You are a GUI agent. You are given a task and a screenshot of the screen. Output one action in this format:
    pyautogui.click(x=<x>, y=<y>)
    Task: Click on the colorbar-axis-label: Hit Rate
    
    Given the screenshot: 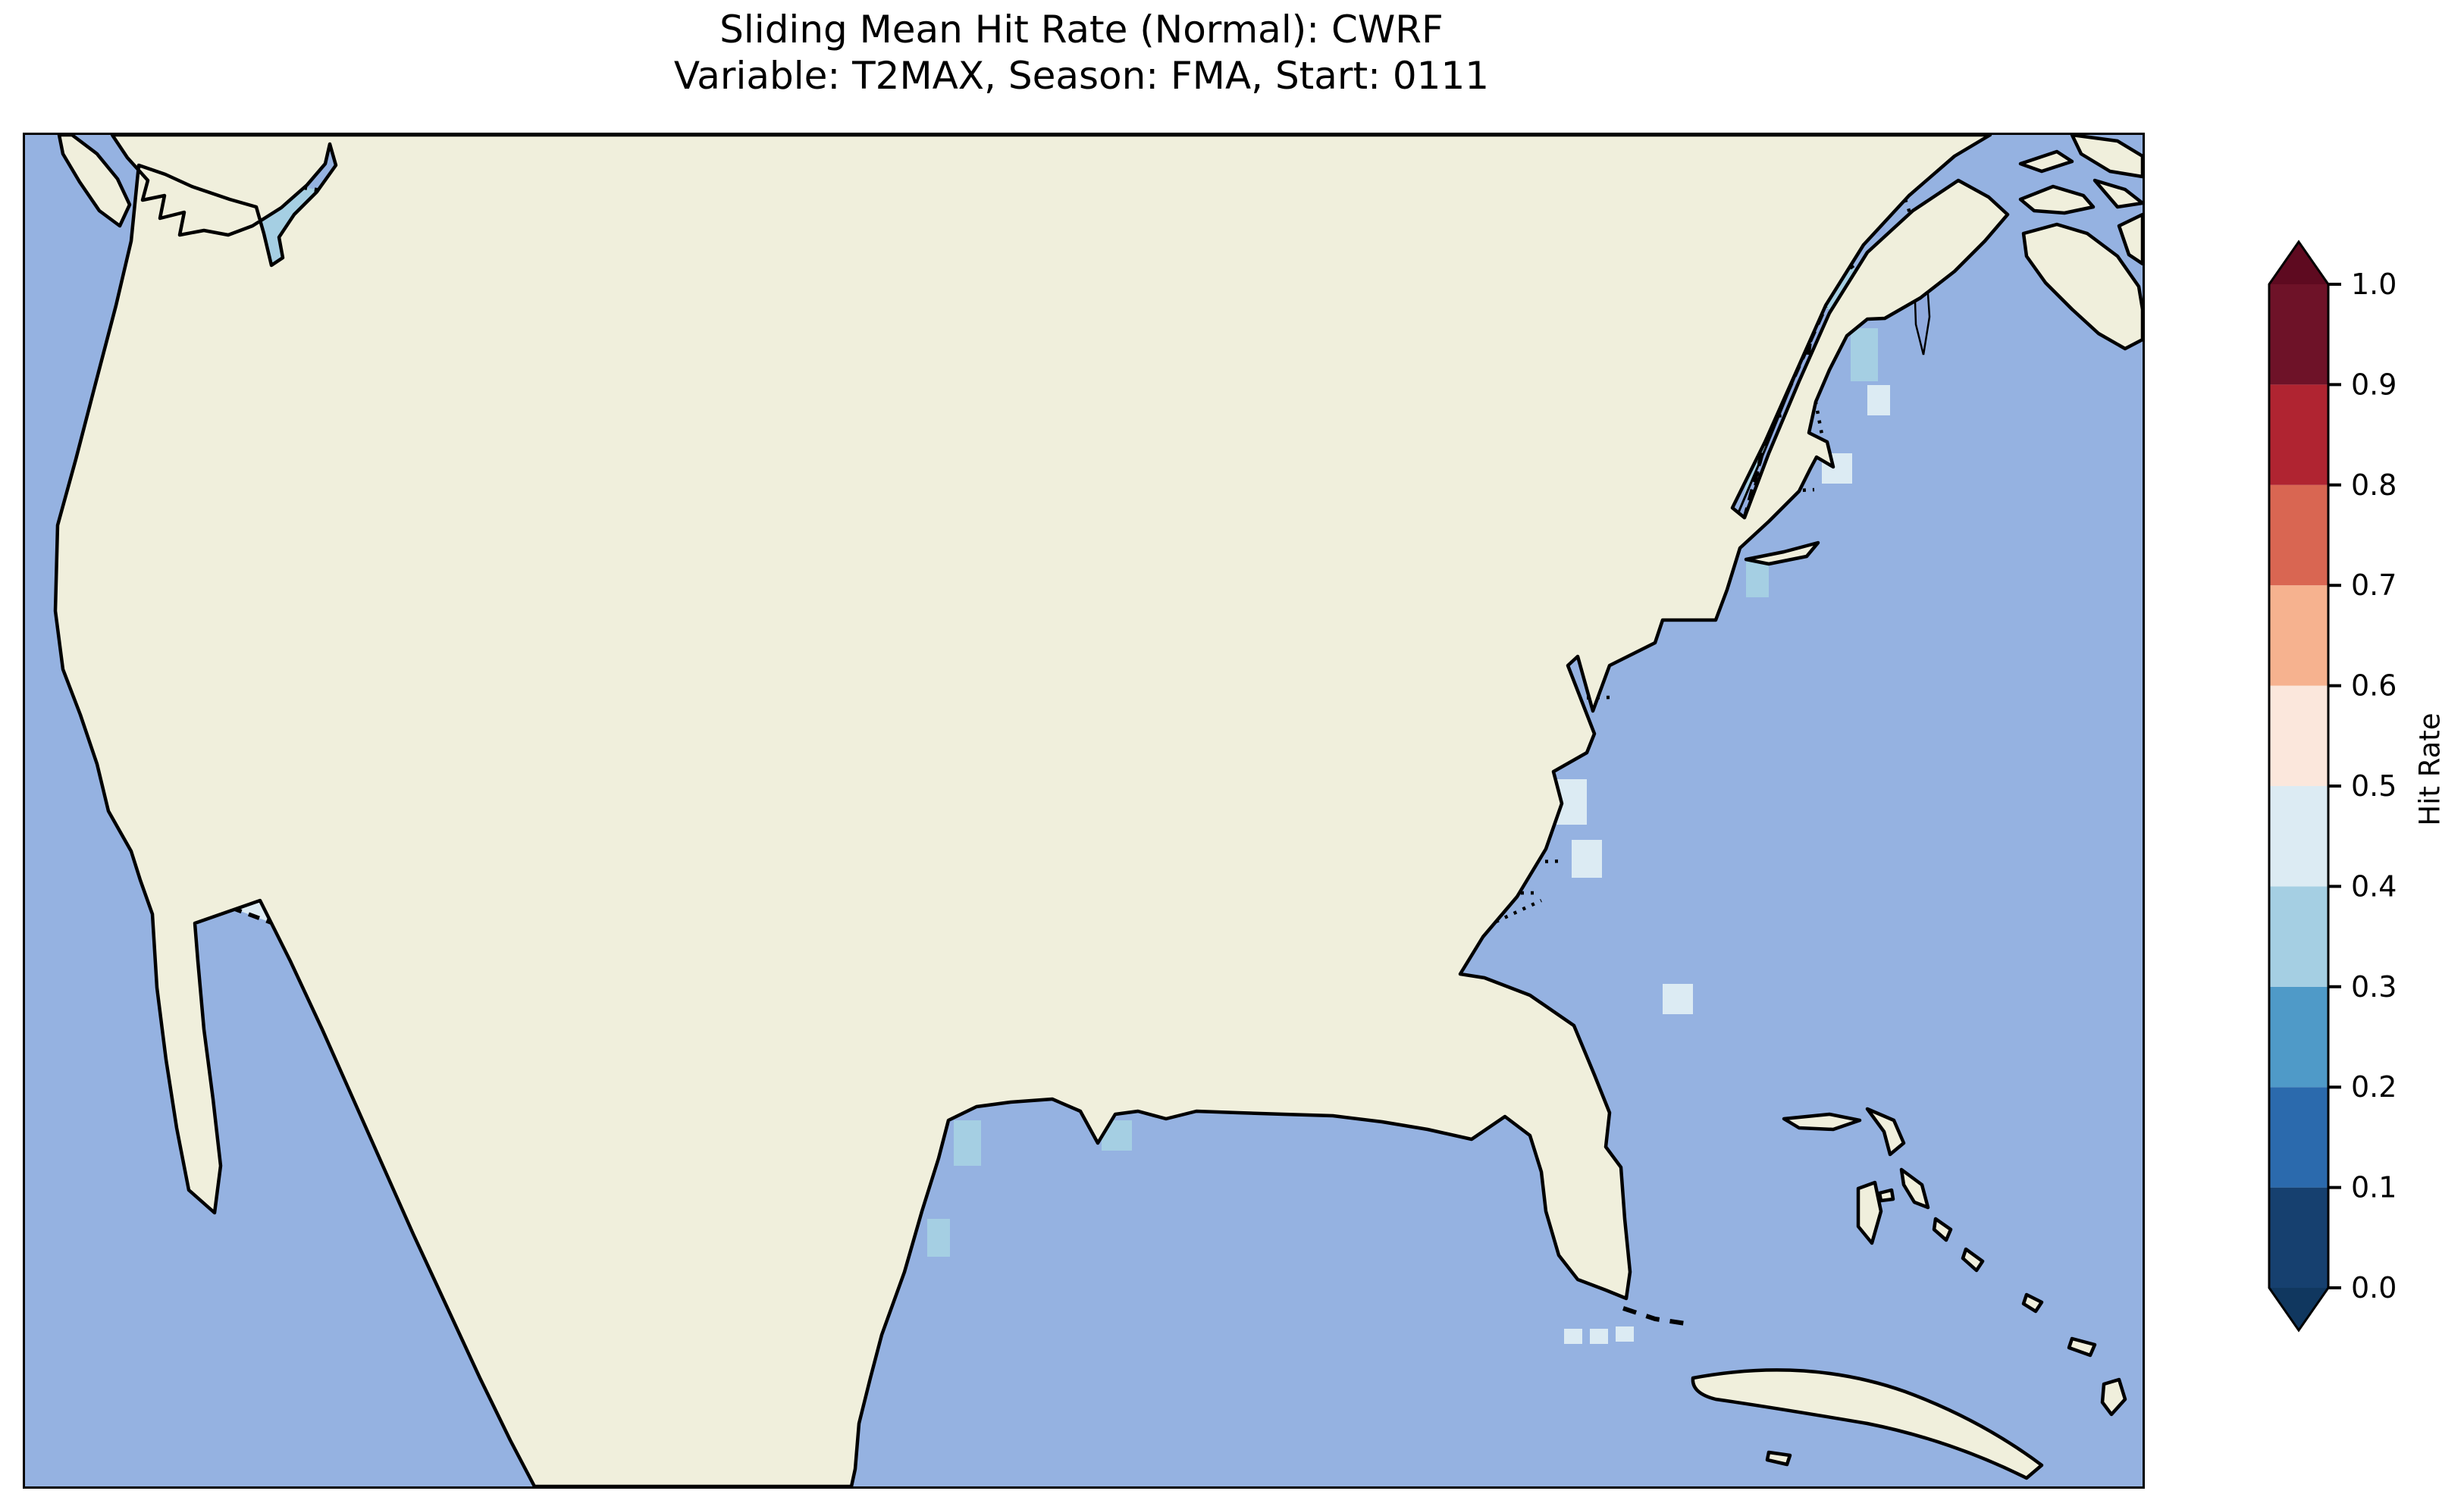 What is the action you would take?
    pyautogui.click(x=2430, y=769)
    